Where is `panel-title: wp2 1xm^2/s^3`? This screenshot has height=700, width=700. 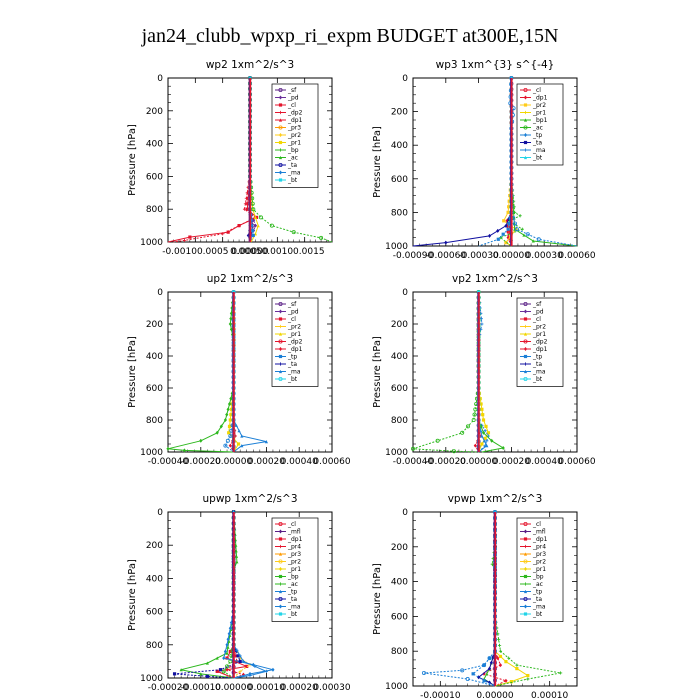
panel-title: wp2 1xm^2/s^3 is located at coordinates (250, 65).